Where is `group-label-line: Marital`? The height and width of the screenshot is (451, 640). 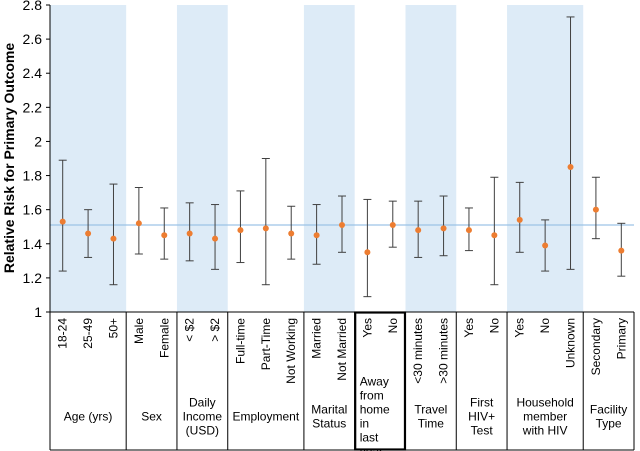 group-label-line: Marital is located at coordinates (329, 410).